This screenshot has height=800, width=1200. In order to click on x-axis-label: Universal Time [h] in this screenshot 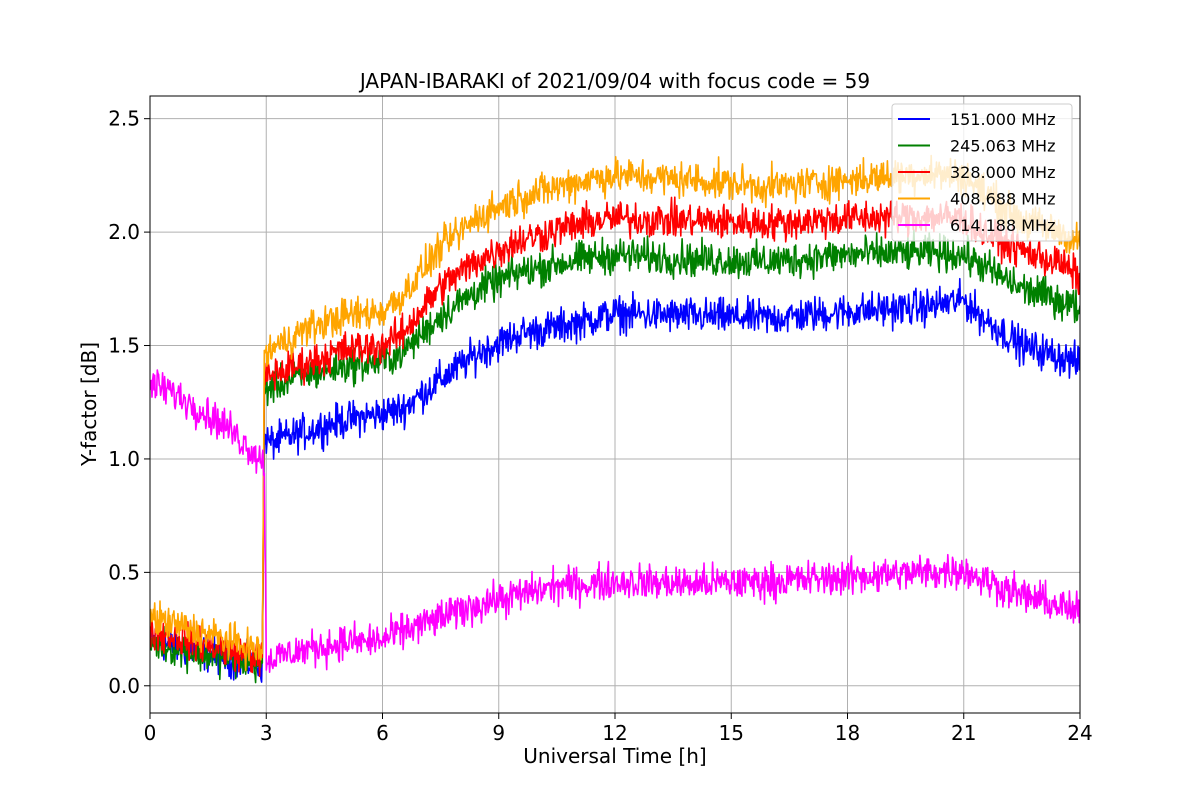, I will do `click(614, 756)`.